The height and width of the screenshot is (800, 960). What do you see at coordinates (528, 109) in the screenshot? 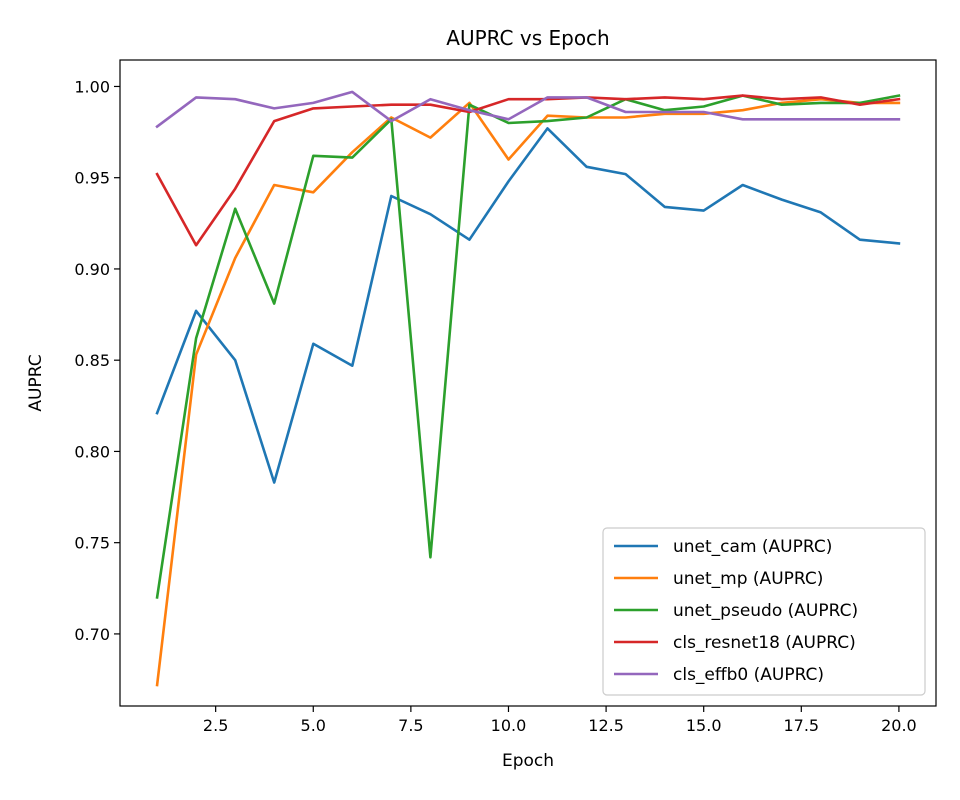
I see `series-line-cls-effb0` at bounding box center [528, 109].